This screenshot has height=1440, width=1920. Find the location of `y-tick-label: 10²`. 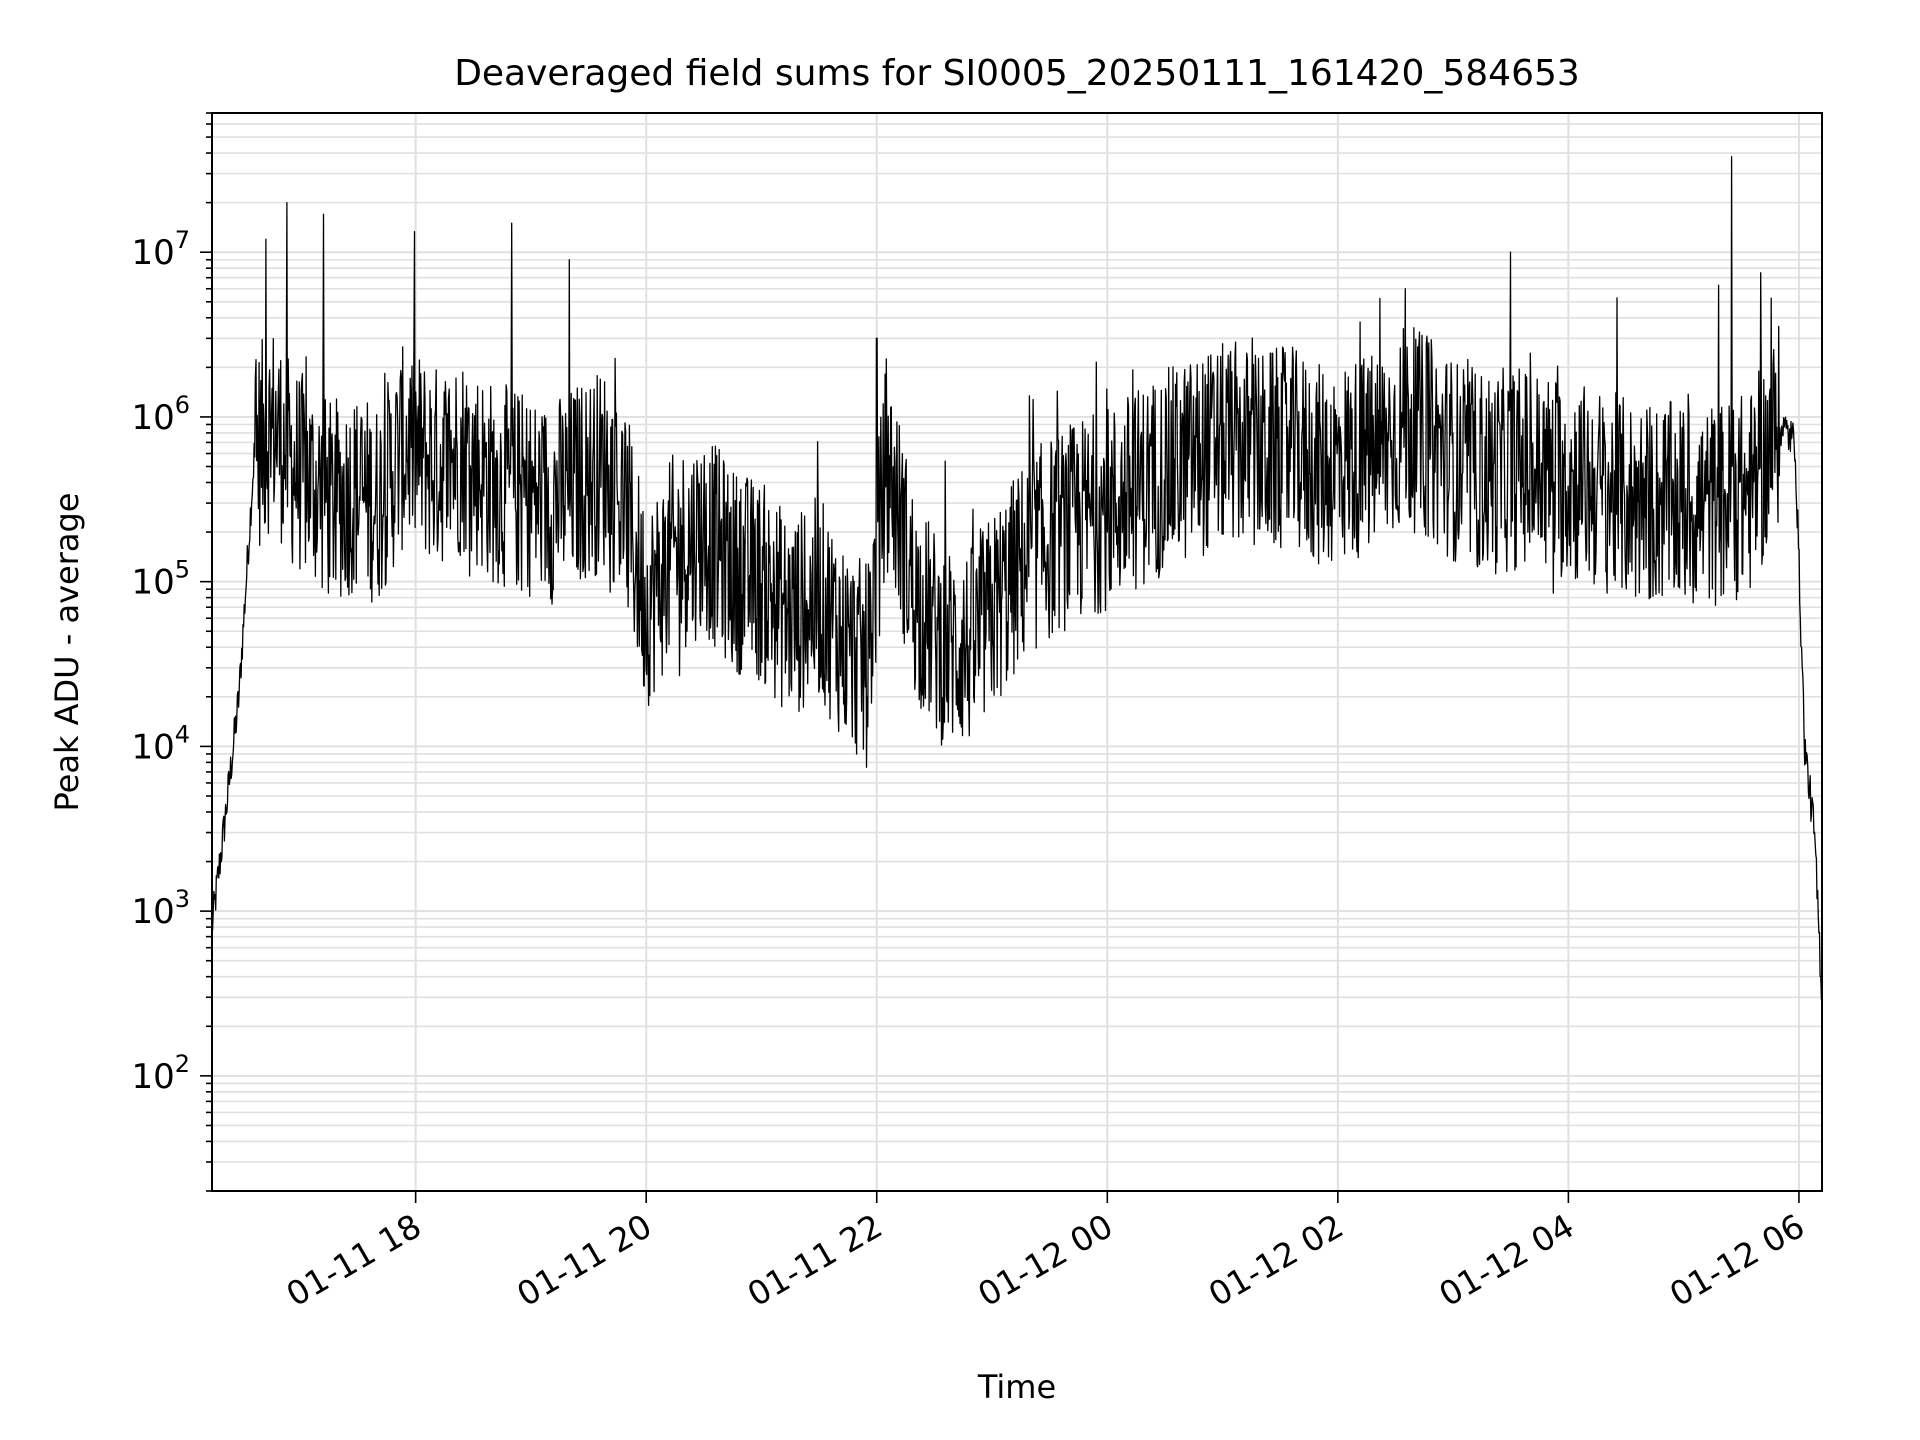

y-tick-label: 10² is located at coordinates (160, 1073).